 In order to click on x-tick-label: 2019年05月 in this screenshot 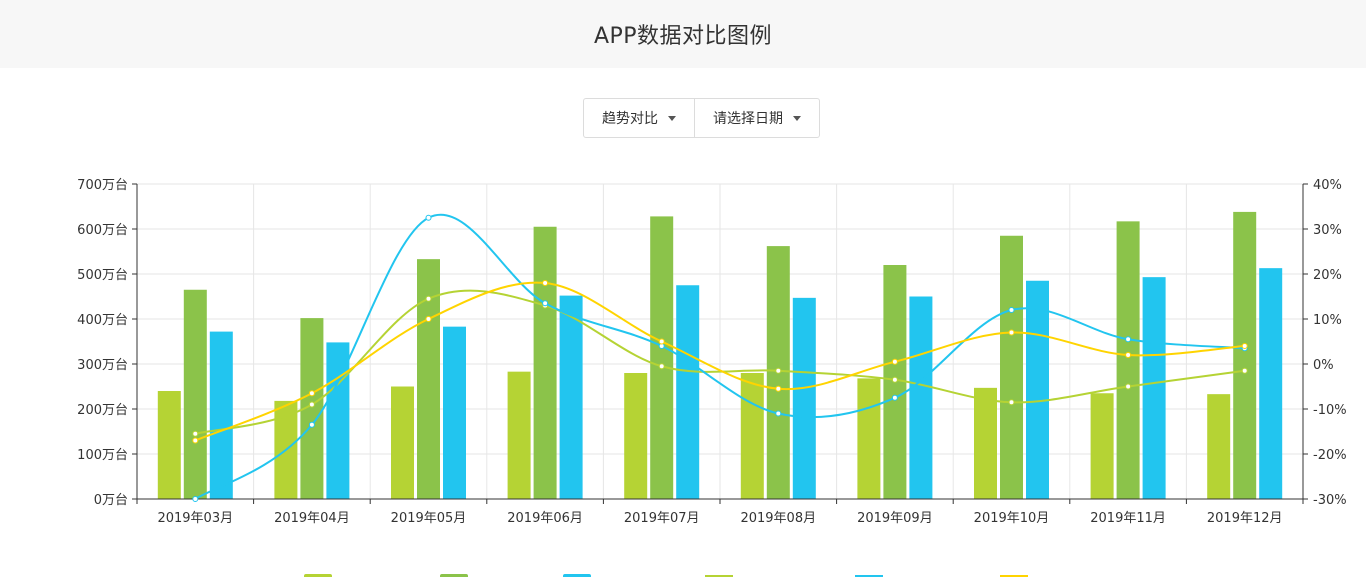, I will do `click(429, 518)`.